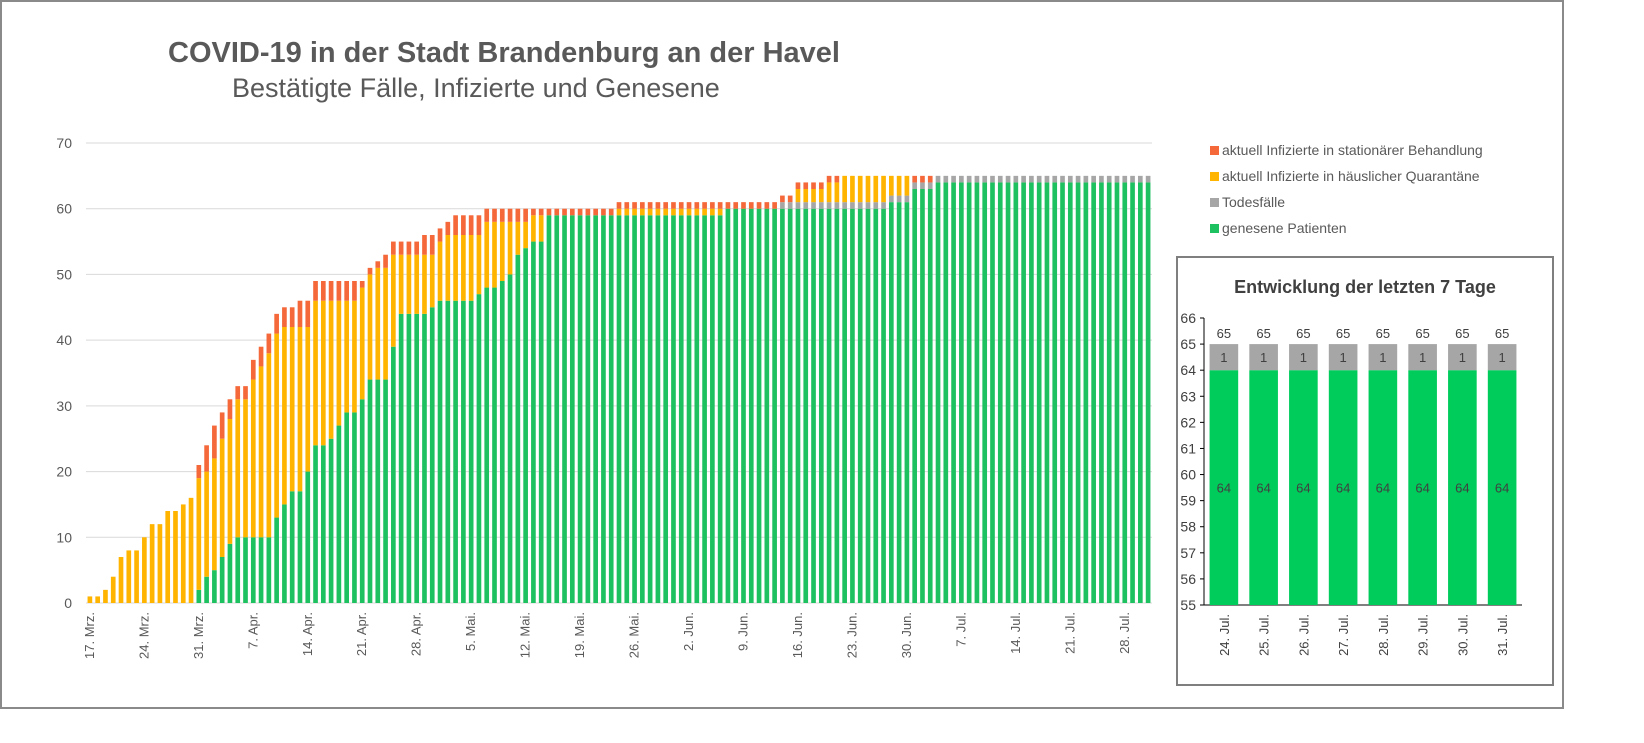  I want to click on inset-x-tick-label: 30. Jul., so click(1462, 635).